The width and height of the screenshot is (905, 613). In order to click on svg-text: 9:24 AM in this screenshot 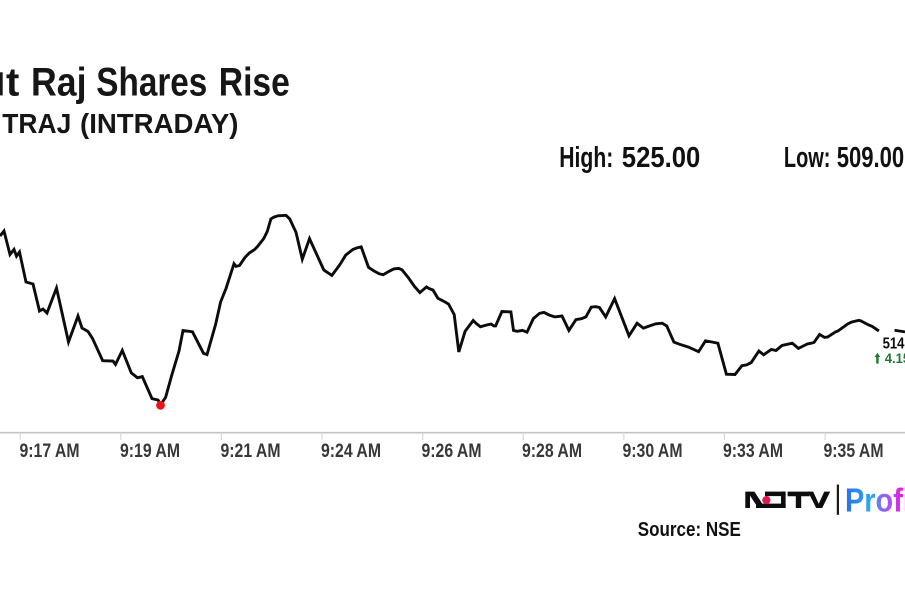, I will do `click(351, 451)`.